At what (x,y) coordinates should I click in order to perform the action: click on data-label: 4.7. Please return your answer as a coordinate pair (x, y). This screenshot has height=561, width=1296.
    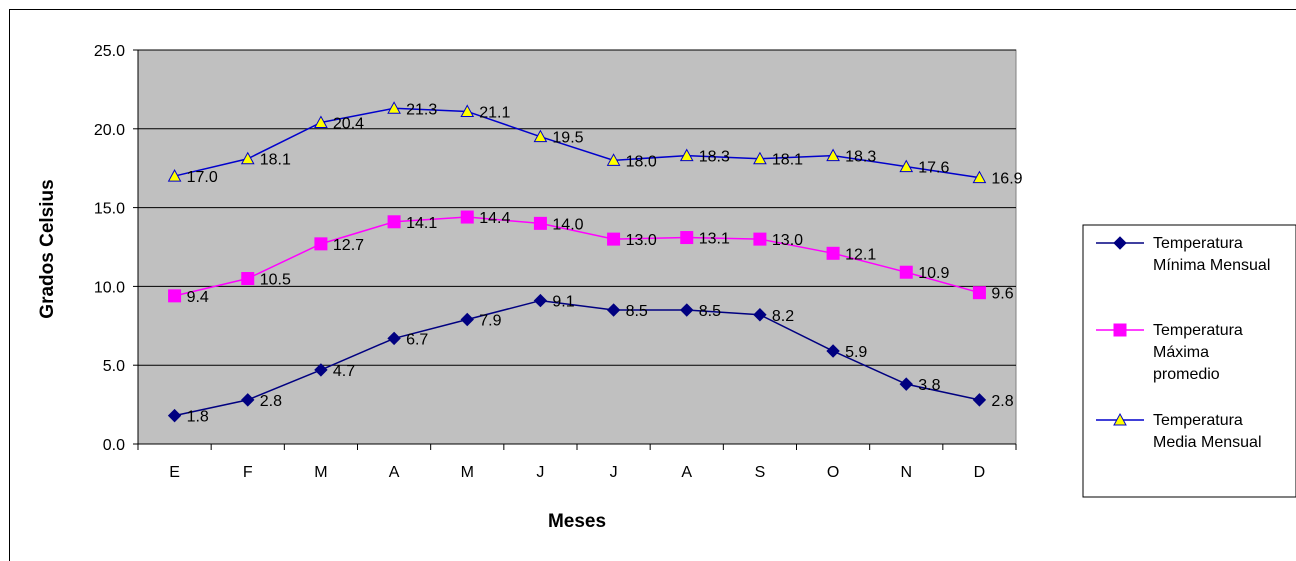
    Looking at the image, I should click on (344, 371).